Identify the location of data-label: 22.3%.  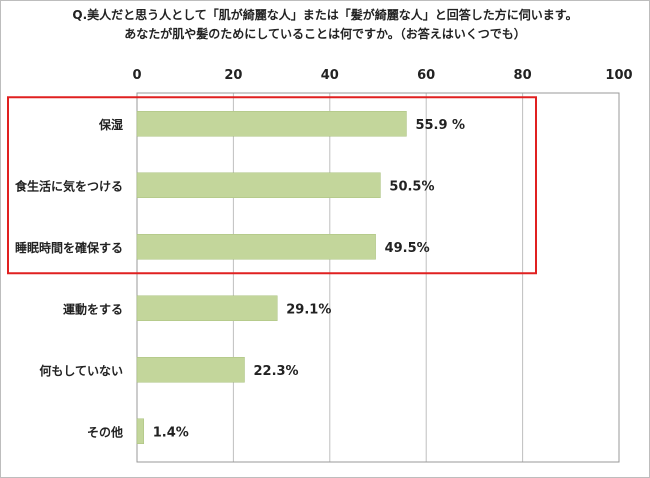
(275, 371).